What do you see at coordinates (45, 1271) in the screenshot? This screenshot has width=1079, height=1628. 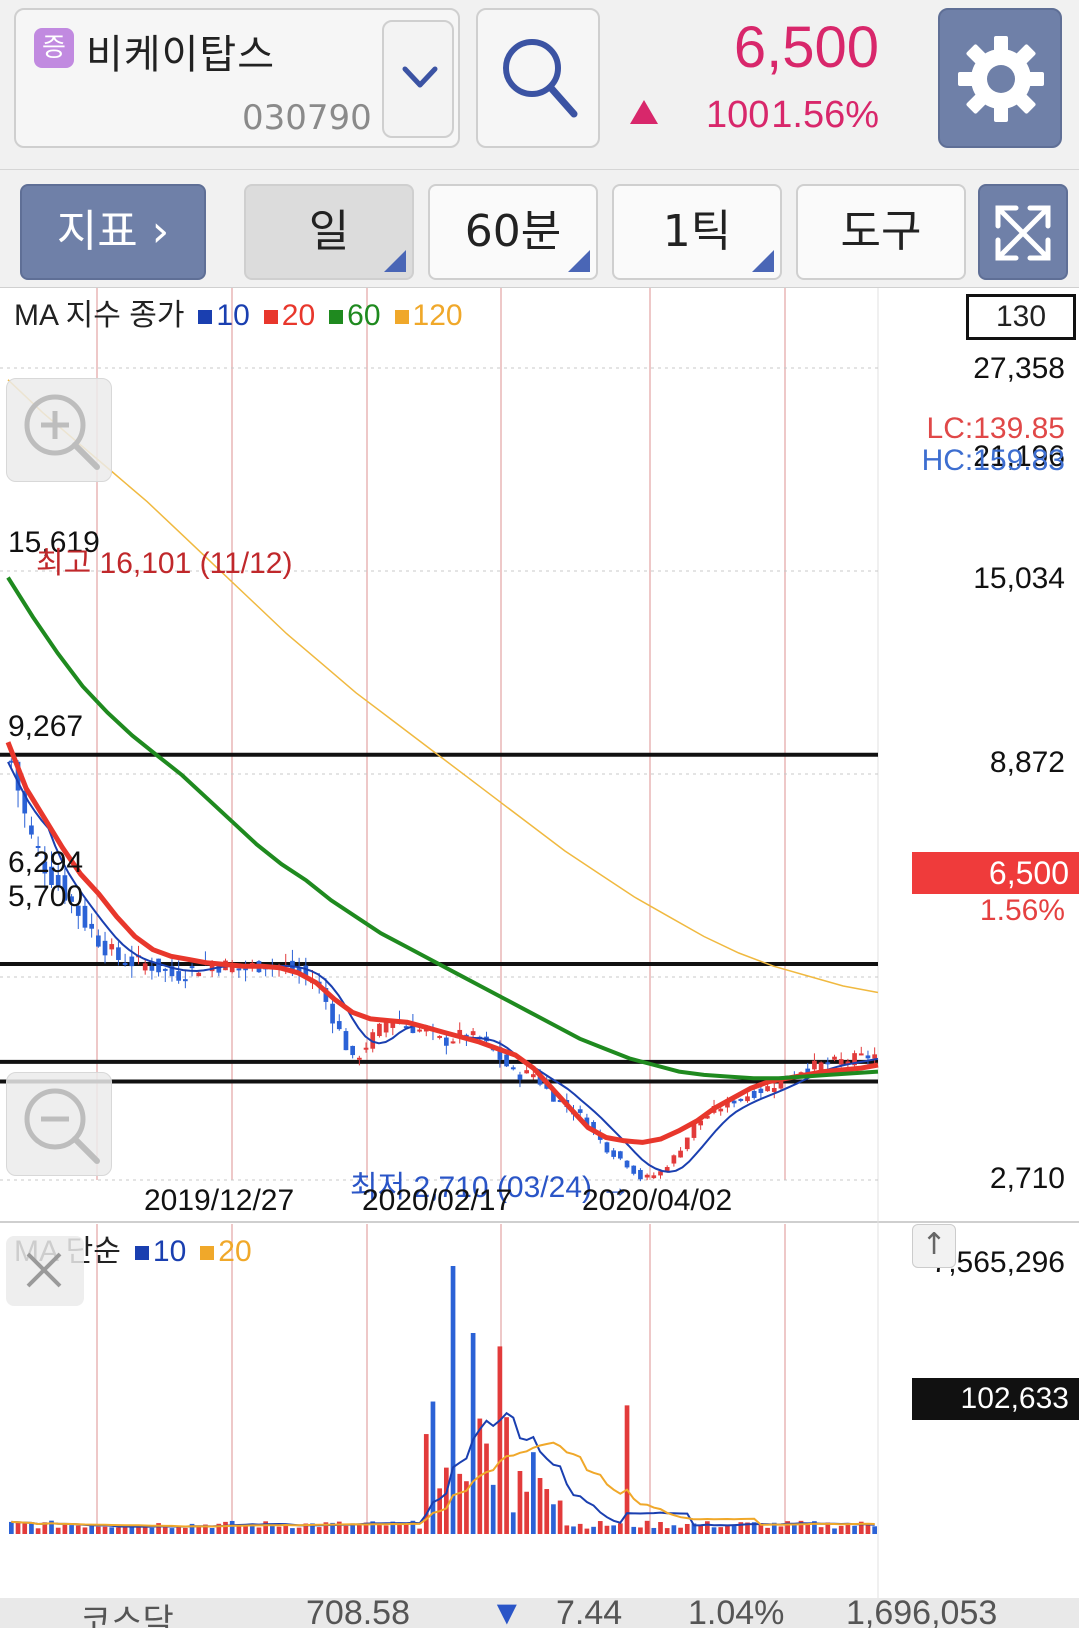 I see `close-panel-button` at bounding box center [45, 1271].